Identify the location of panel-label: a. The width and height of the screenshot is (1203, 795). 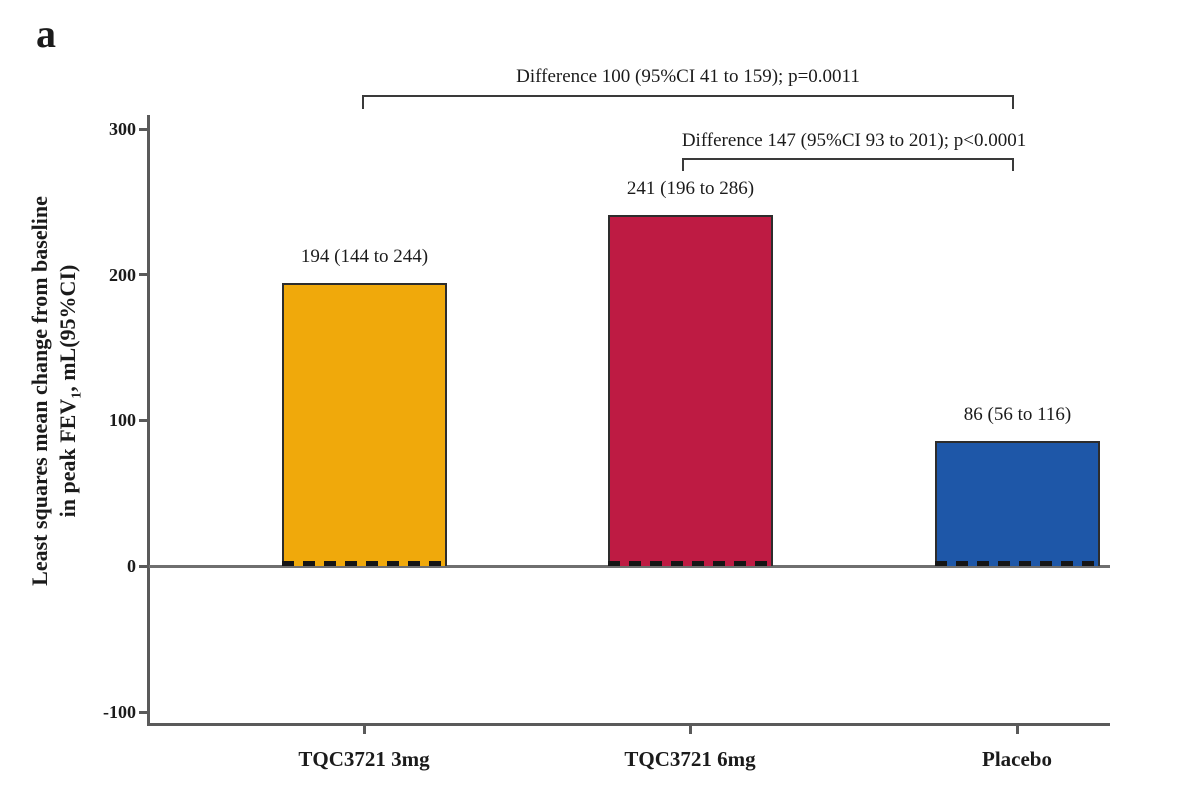
(46, 33).